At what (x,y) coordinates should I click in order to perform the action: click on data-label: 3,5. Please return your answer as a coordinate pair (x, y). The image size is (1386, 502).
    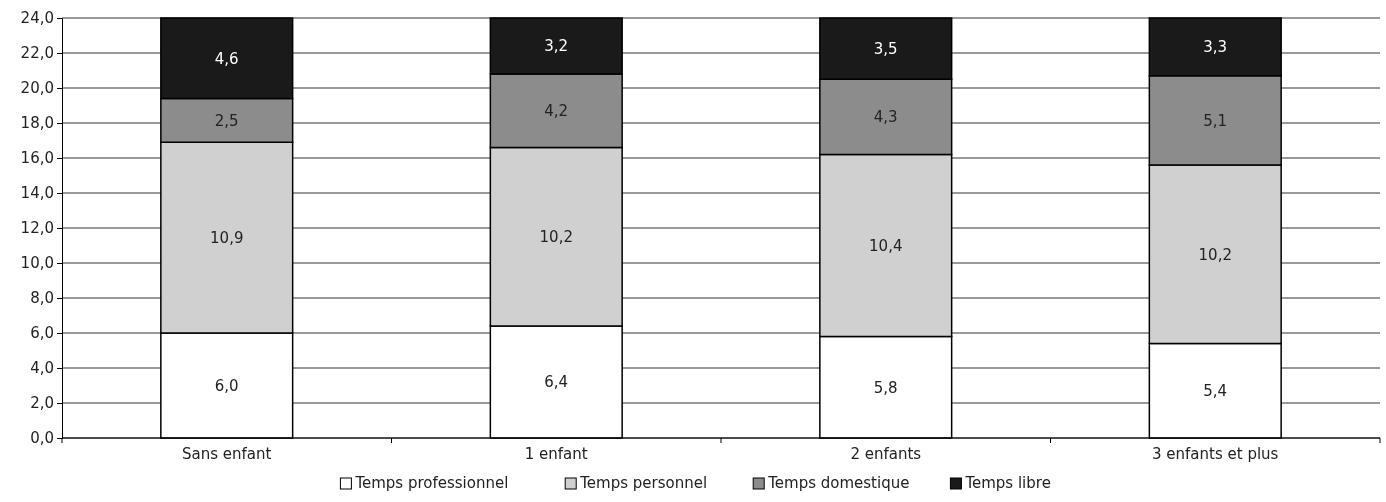
    Looking at the image, I should click on (885, 48).